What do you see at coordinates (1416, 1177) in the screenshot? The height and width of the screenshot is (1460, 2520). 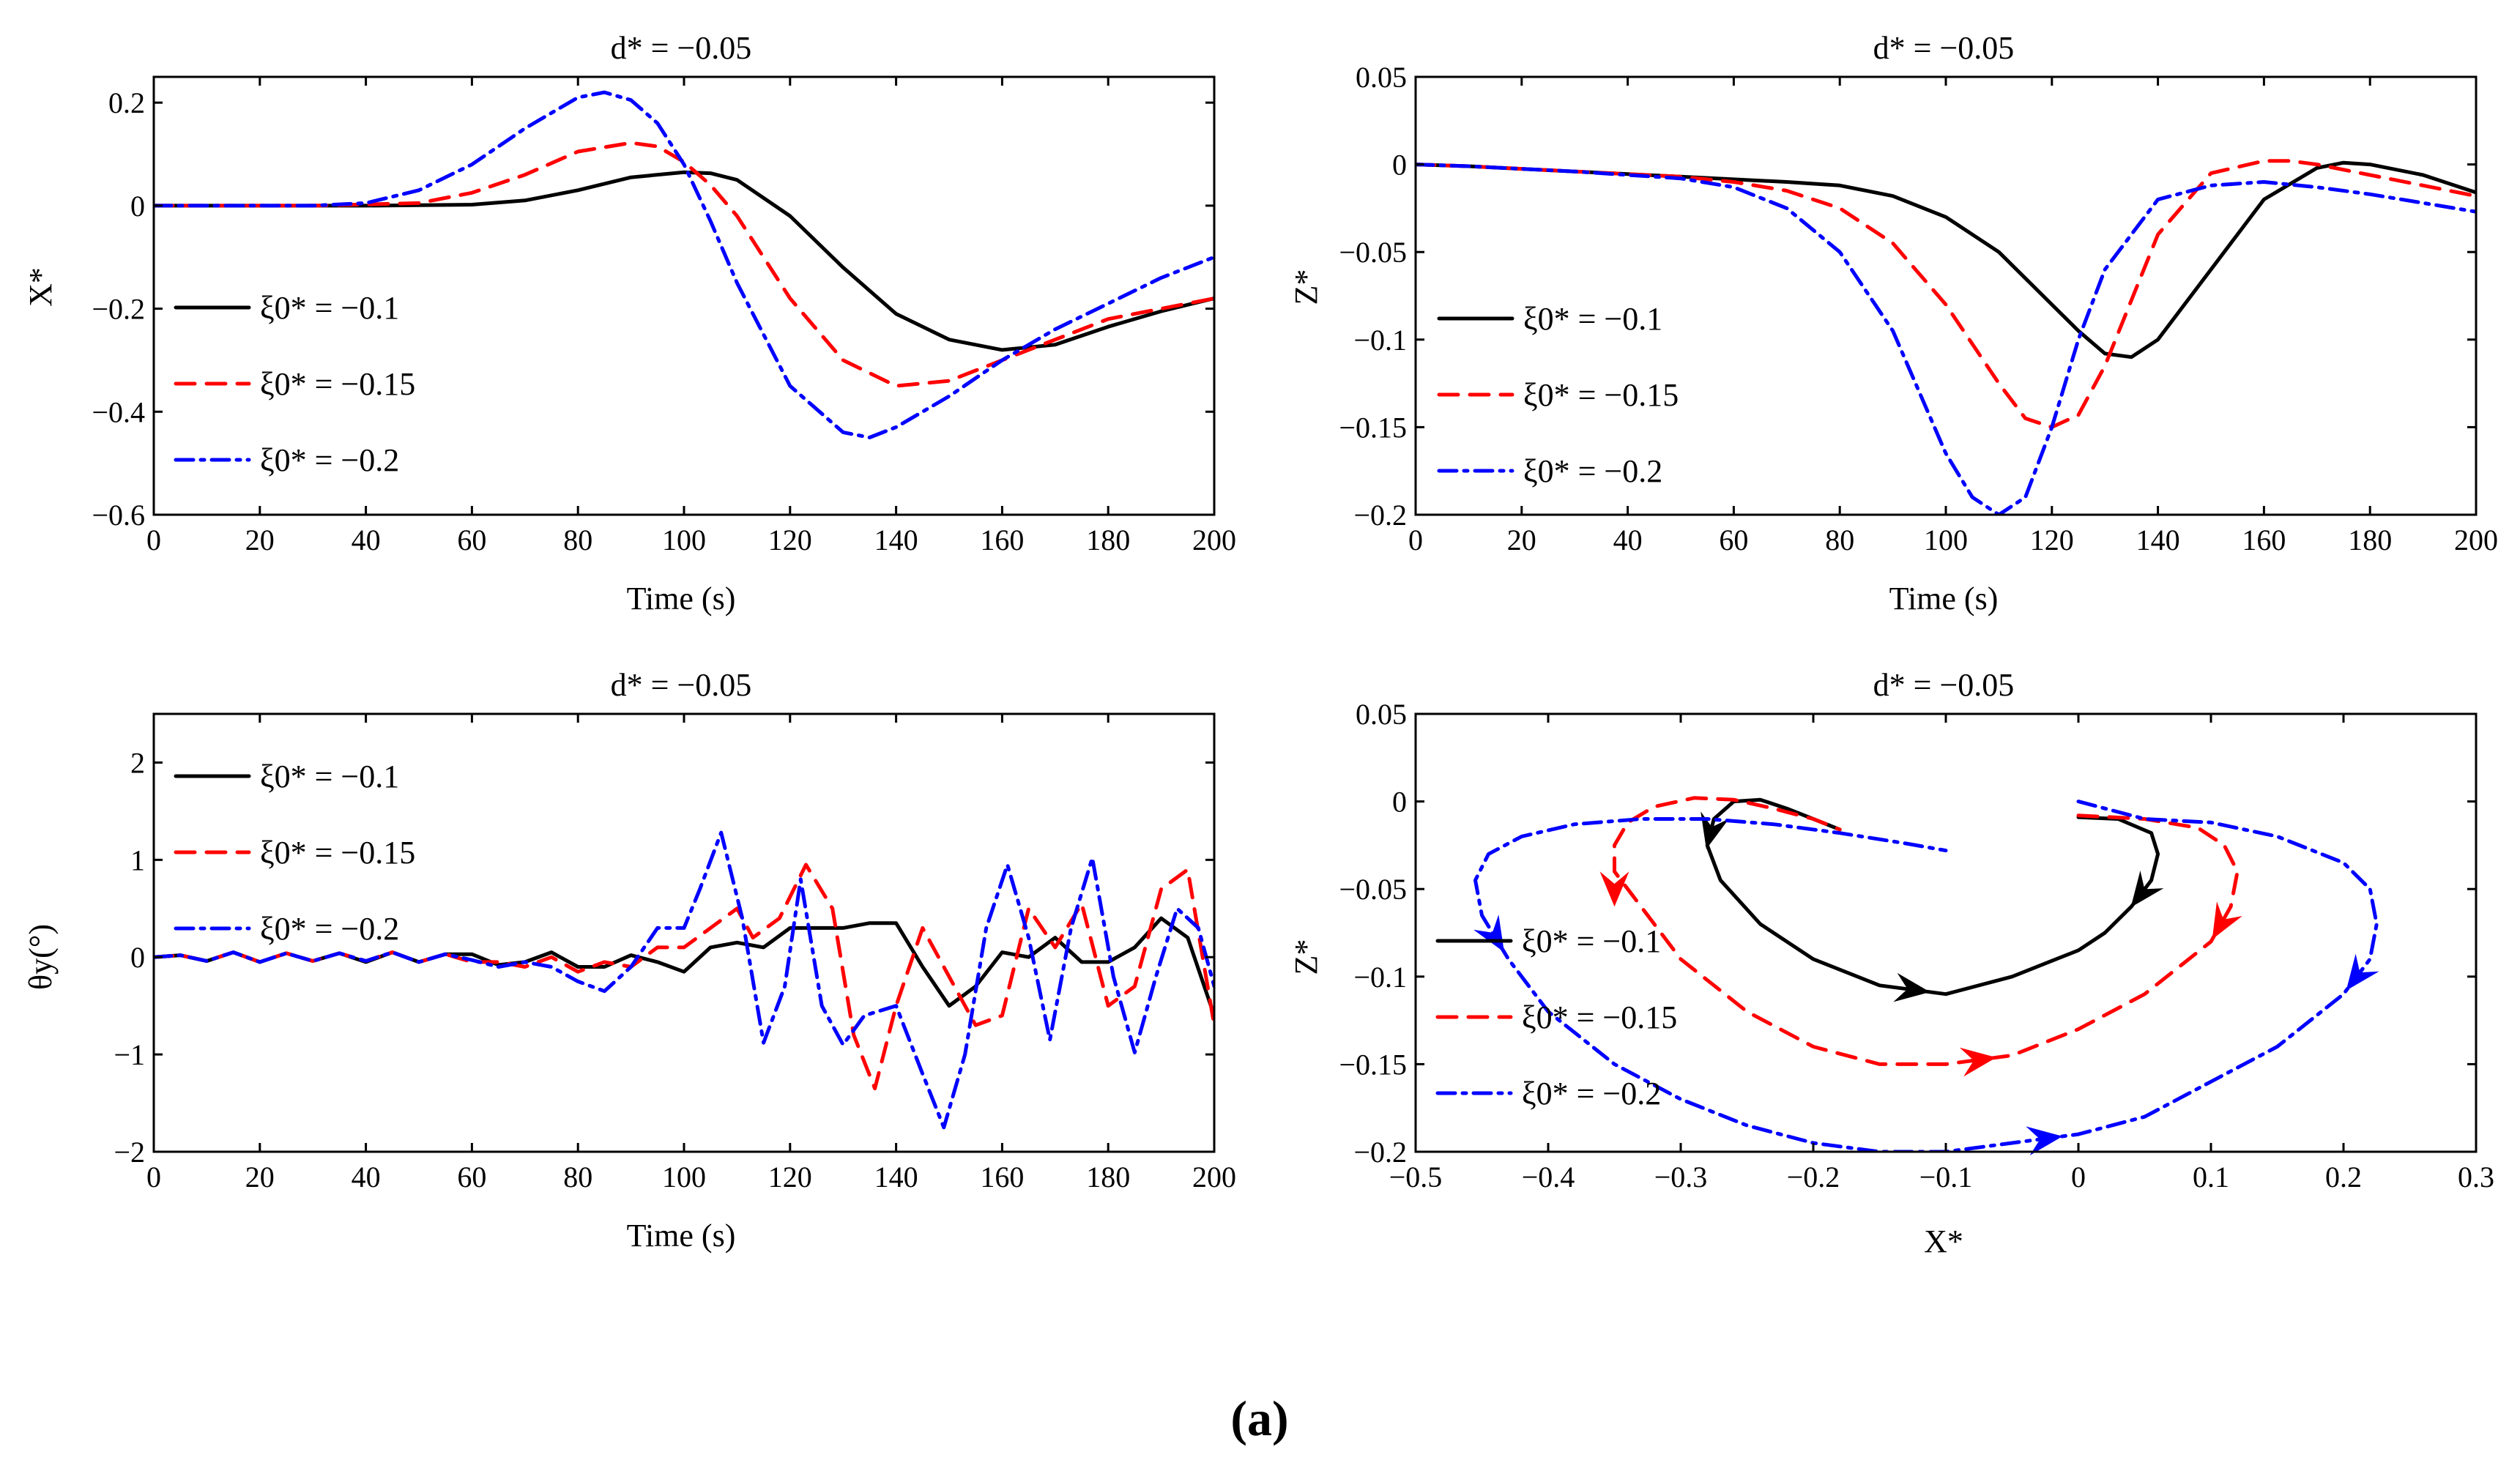 I see `x-tick-label: −0.5` at bounding box center [1416, 1177].